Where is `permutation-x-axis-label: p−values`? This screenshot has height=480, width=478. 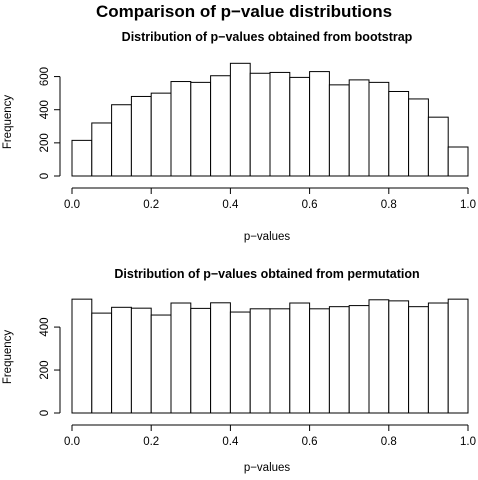
permutation-x-axis-label: p−values is located at coordinates (267, 468).